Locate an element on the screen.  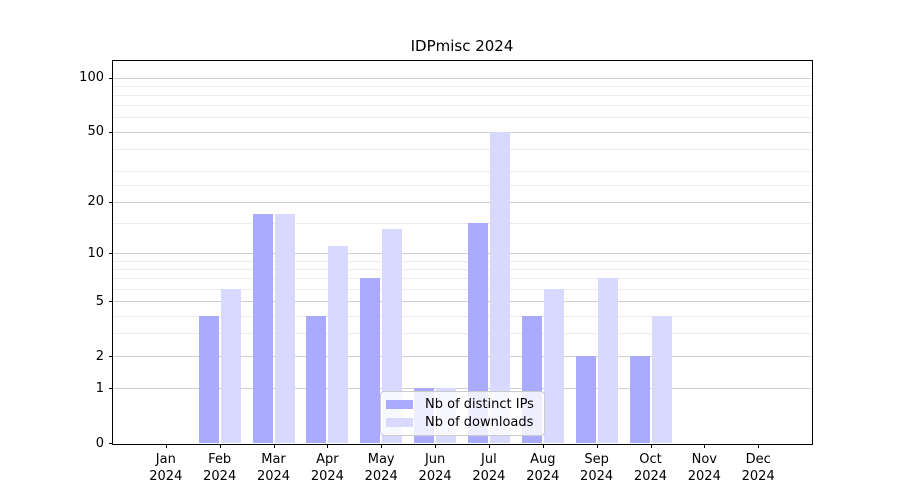
xtick-label-mar: Mar 2024 is located at coordinates (273, 468).